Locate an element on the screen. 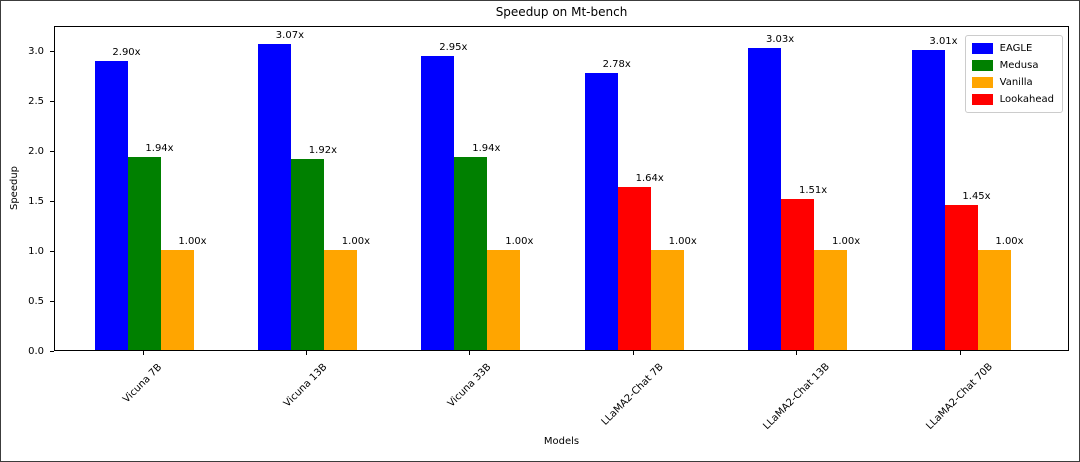 The width and height of the screenshot is (1080, 462). legend-label: Medusa is located at coordinates (1019, 65).